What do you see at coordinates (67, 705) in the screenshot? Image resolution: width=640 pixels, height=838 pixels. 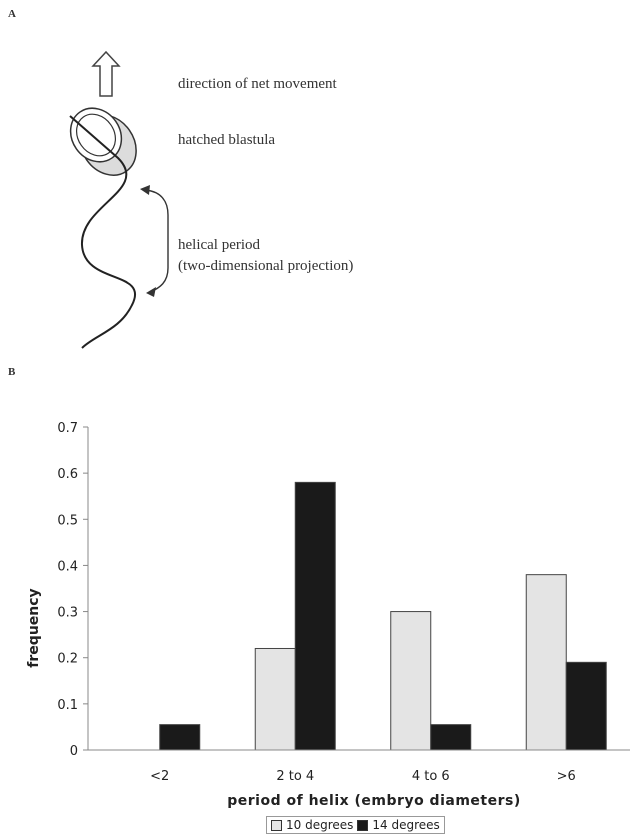 I see `y-tick-label: 0.1` at bounding box center [67, 705].